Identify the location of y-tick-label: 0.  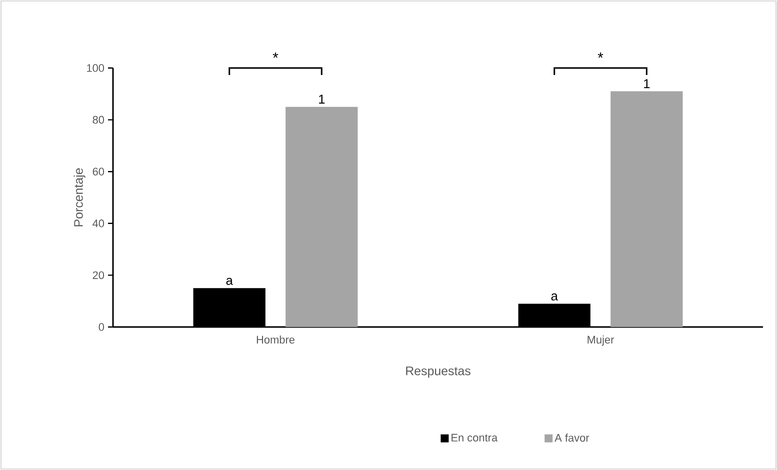
(101, 327).